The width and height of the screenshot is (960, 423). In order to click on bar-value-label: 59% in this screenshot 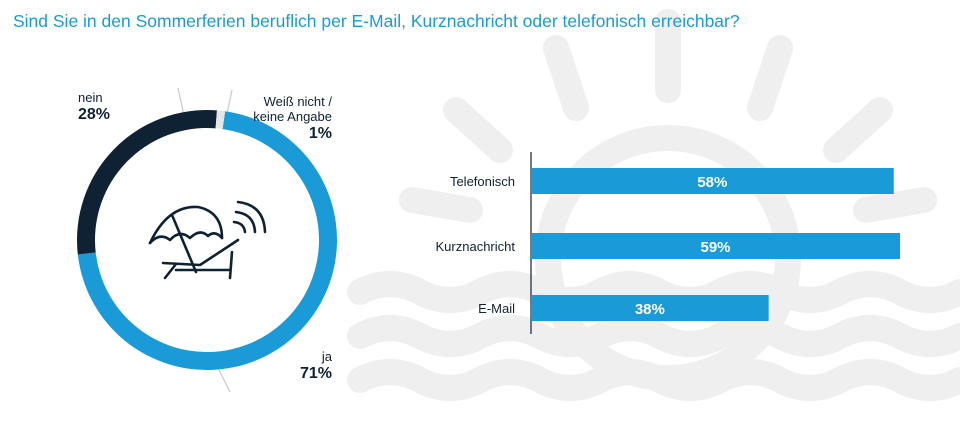, I will do `click(715, 247)`.